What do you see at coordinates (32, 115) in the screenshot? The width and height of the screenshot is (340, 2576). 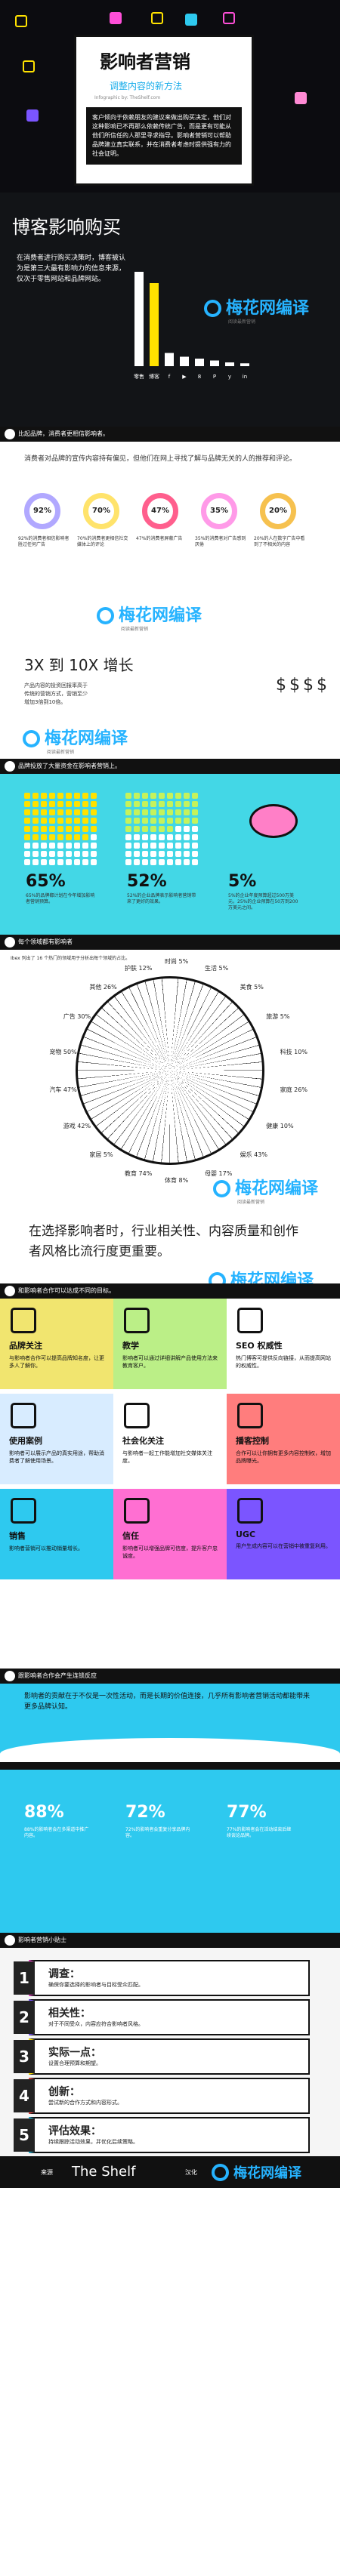 I see `camera-icon` at bounding box center [32, 115].